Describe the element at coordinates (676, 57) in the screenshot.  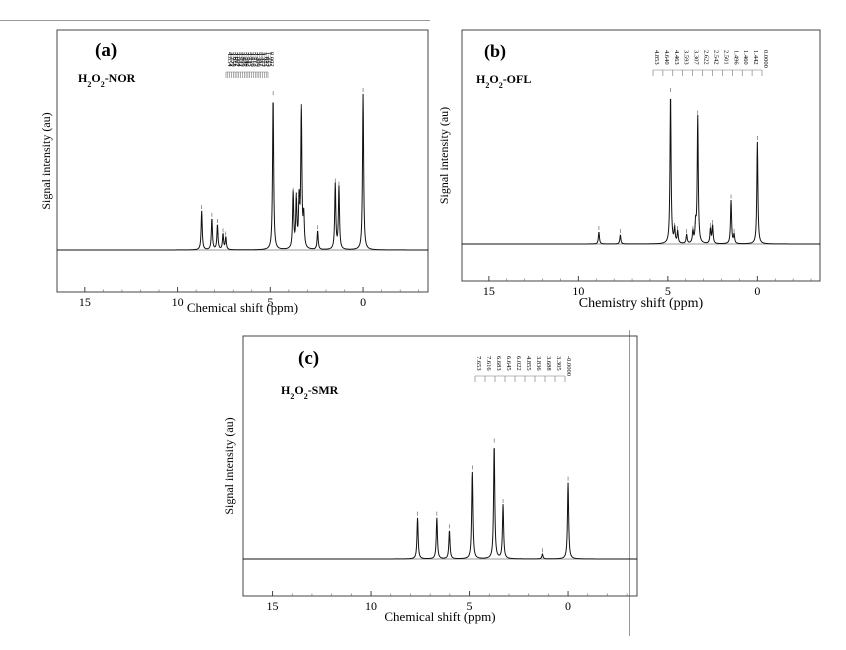
I see `panel-b-peak-annotation-2: 4.463` at that location.